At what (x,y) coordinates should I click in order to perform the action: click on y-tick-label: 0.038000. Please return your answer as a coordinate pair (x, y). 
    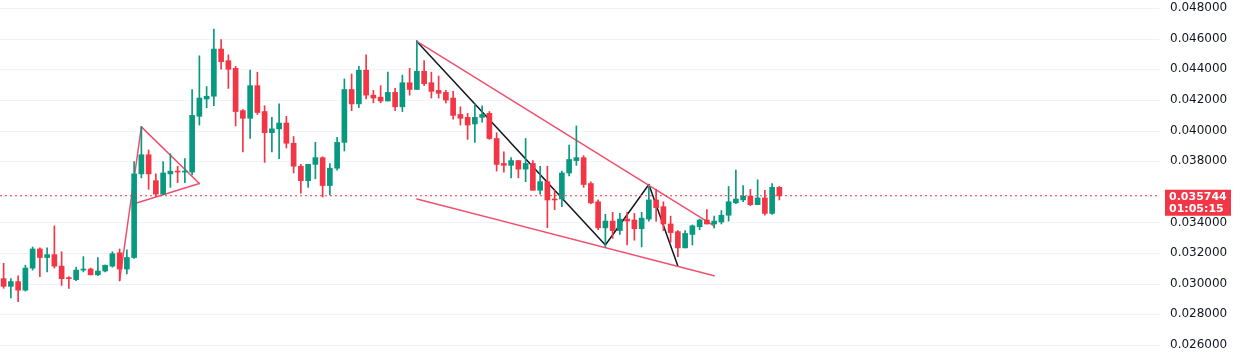
    Looking at the image, I should click on (1199, 160).